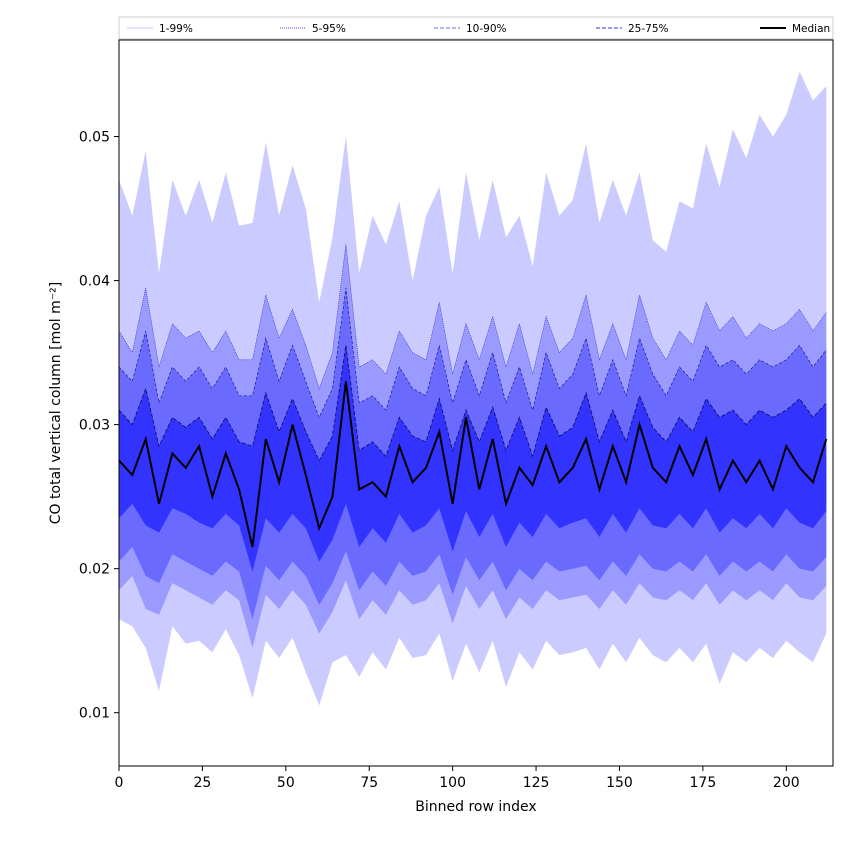 The image size is (850, 850). Describe the element at coordinates (94, 282) in the screenshot. I see `y-tick-label: 0.04` at that location.